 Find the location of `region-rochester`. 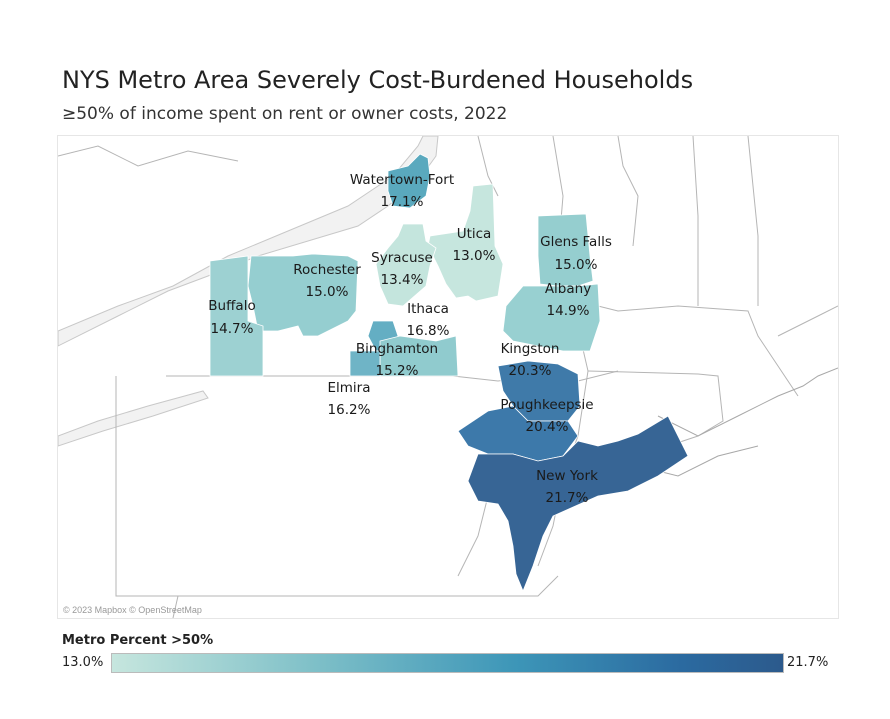

region-rochester is located at coordinates (303, 295).